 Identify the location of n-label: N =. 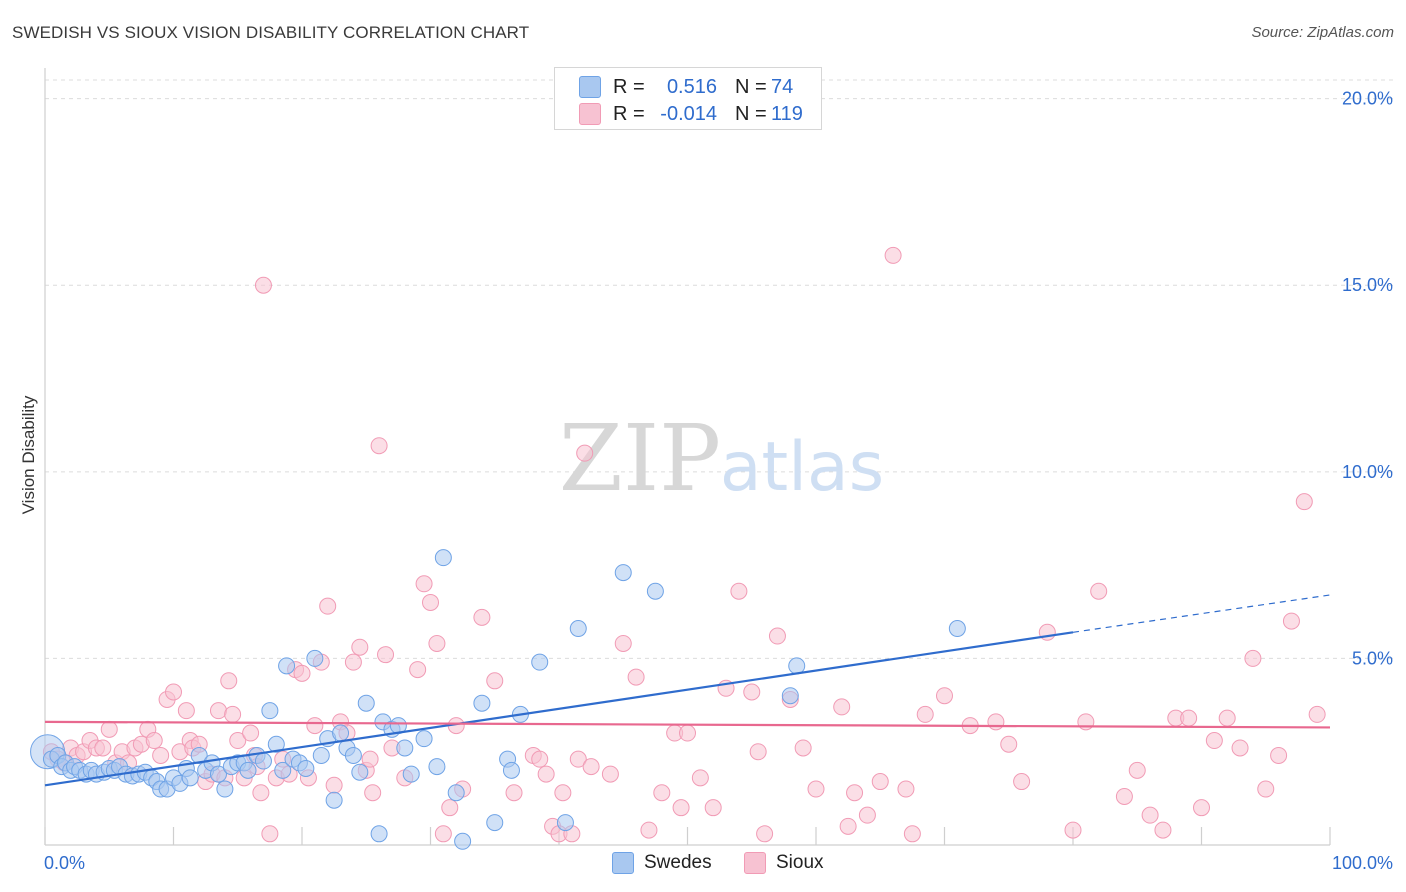
(751, 113).